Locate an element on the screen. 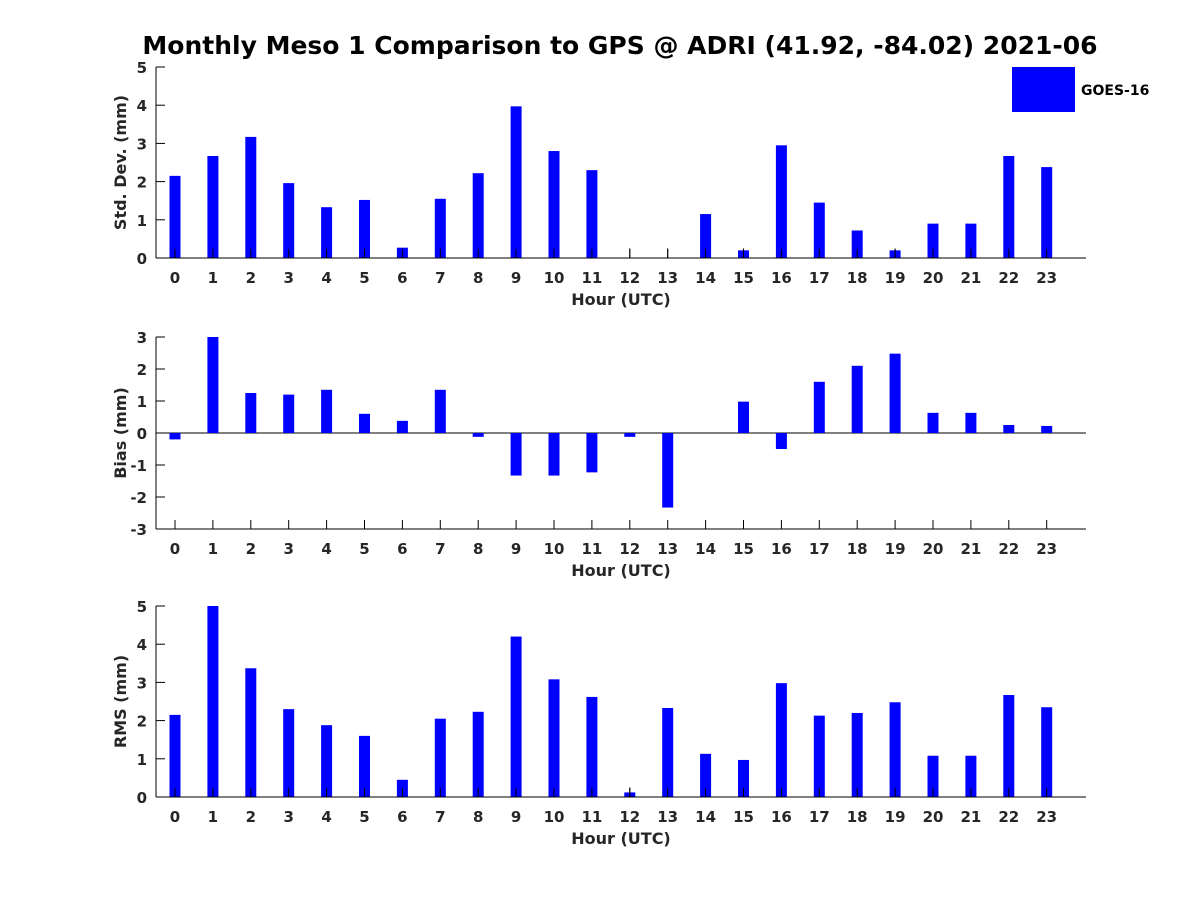 Image resolution: width=1200 pixels, height=900 pixels. x-tick-label: 23 is located at coordinates (1046, 817).